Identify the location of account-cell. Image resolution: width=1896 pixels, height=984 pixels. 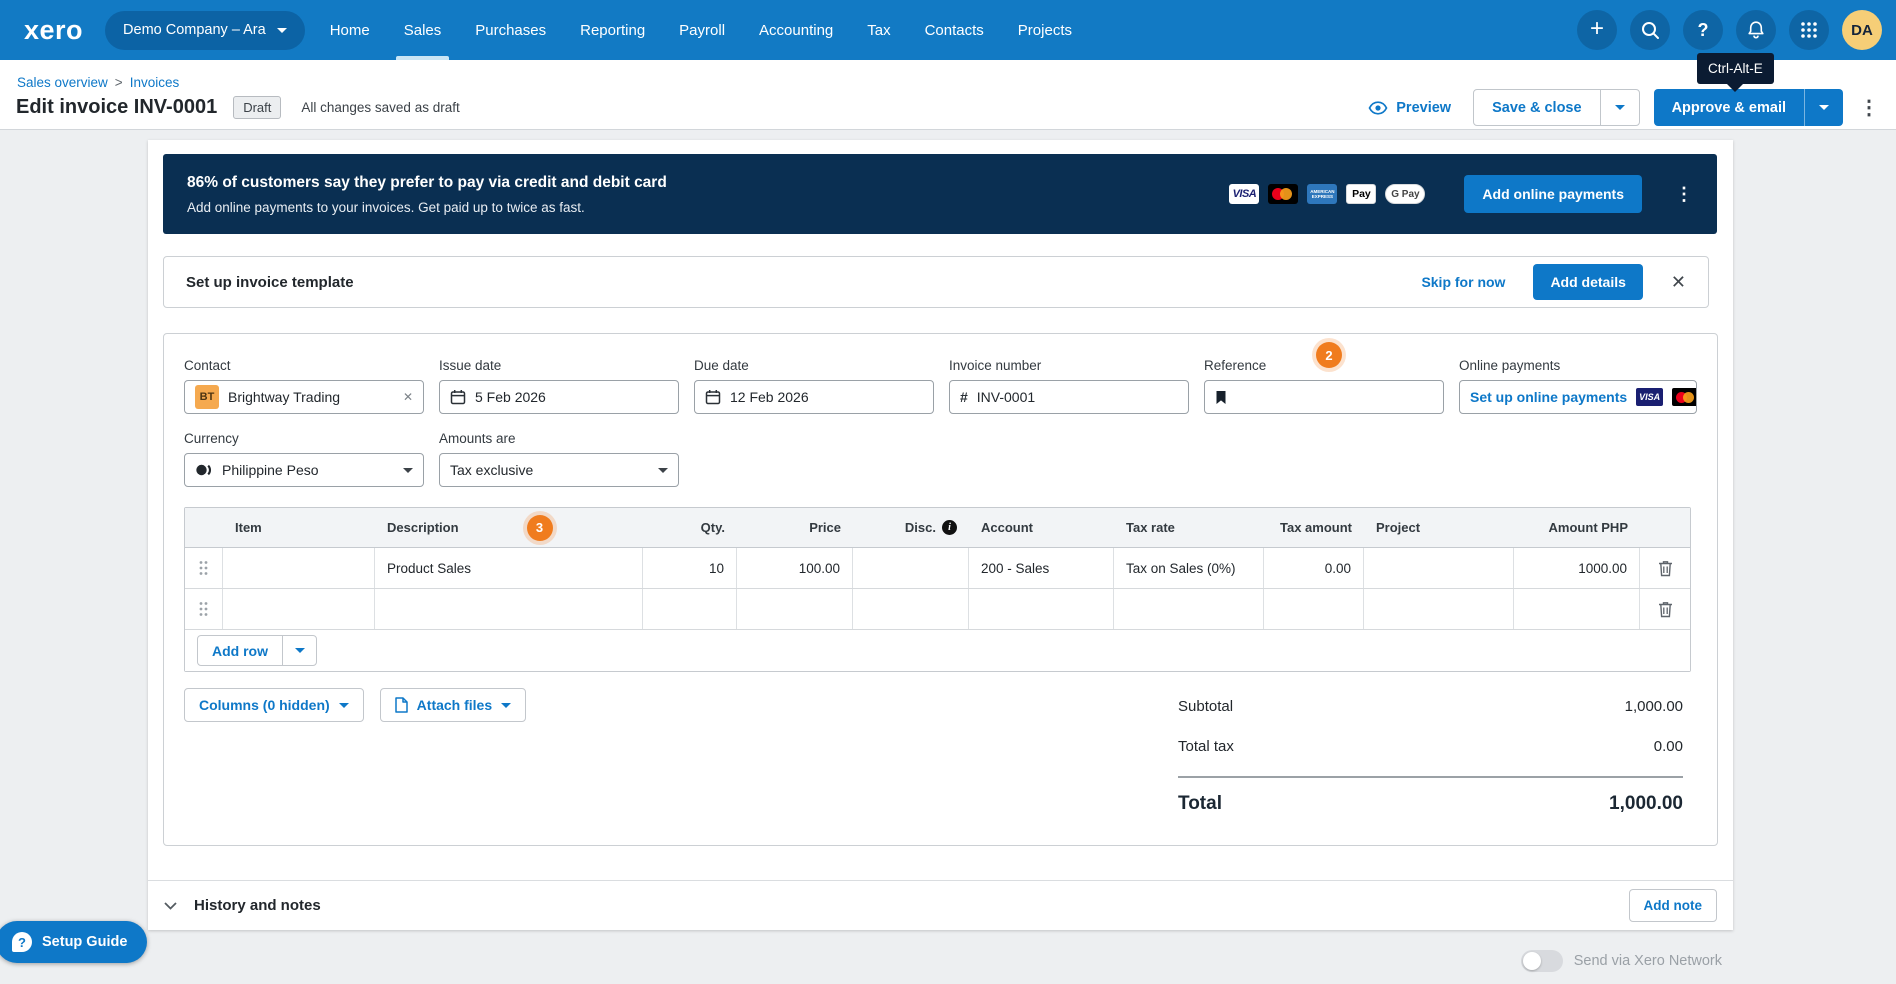
(1041, 609).